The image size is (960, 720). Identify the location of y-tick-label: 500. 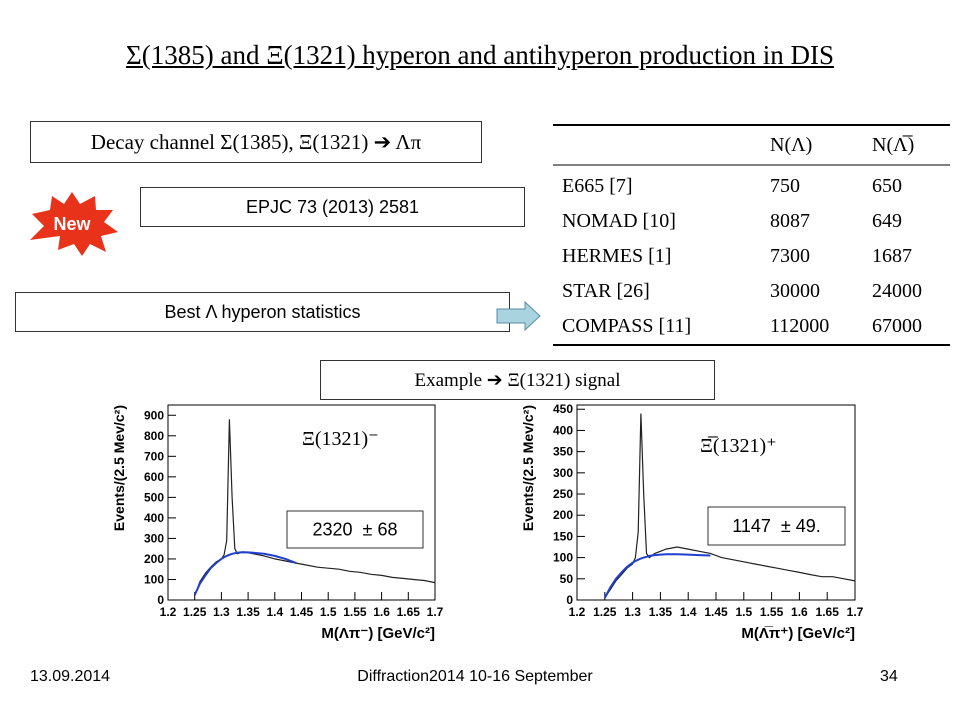
(154, 497).